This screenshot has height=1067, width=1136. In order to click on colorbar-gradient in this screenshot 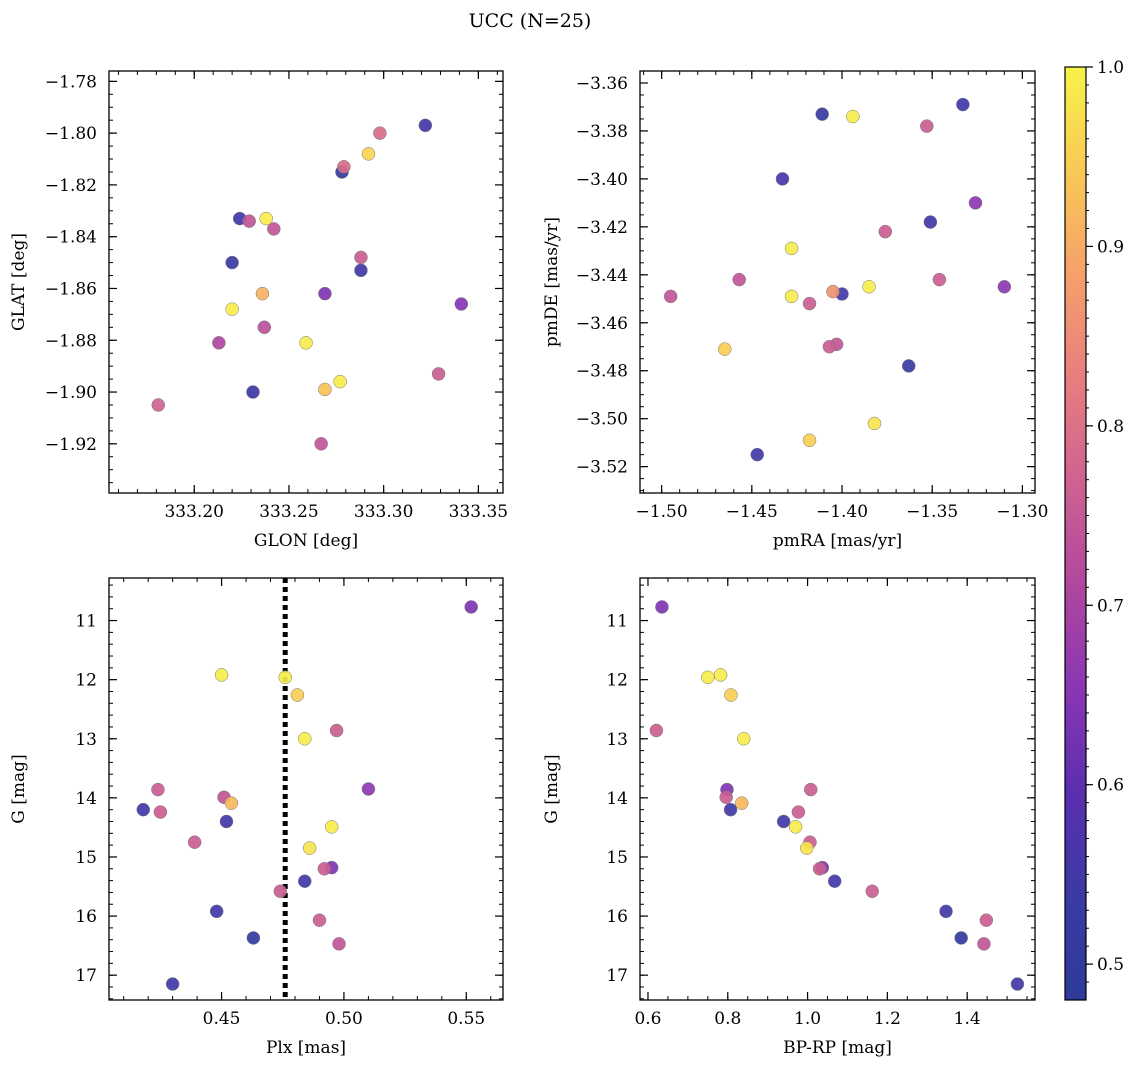, I will do `click(1075, 533)`.